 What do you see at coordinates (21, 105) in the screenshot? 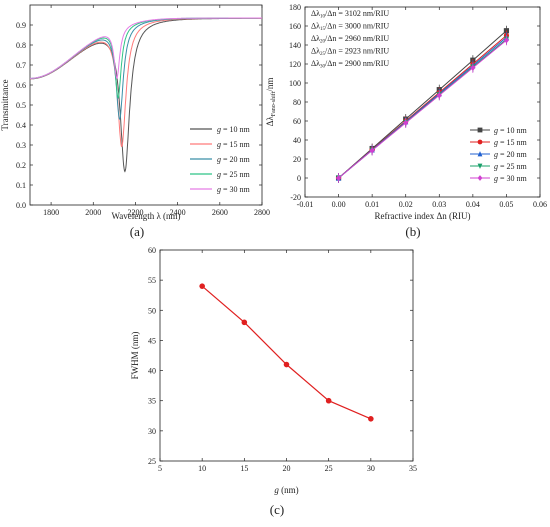
I see `y-tick-label: 0.5` at bounding box center [21, 105].